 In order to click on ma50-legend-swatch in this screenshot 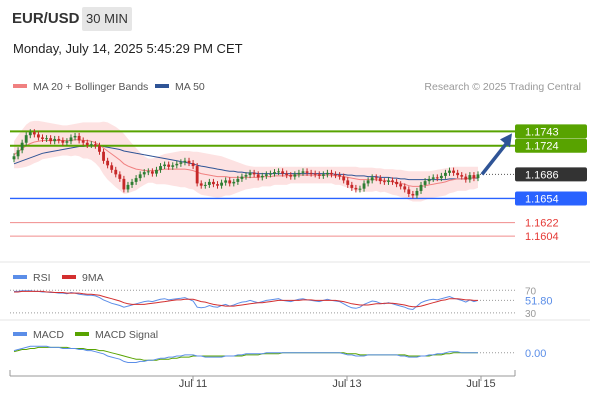, I will do `click(162, 86)`.